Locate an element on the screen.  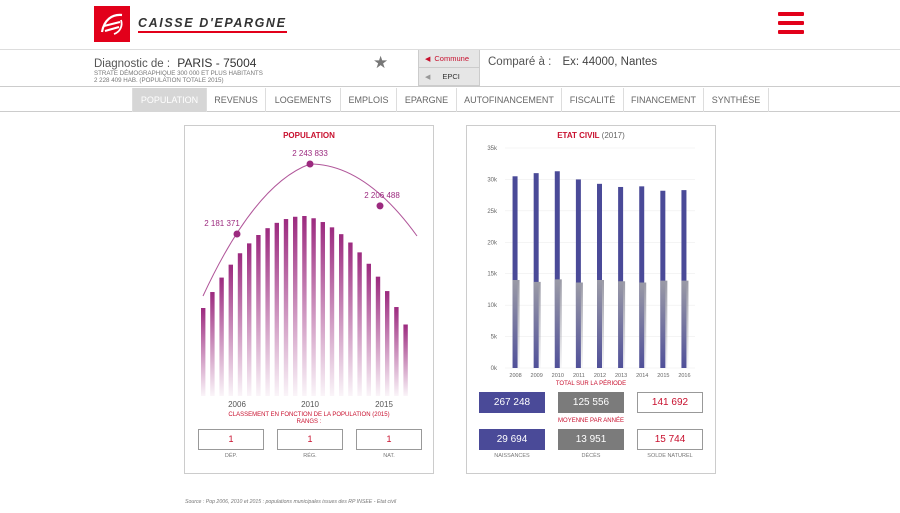
toggle-epci-label: EPCI is located at coordinates (451, 76).